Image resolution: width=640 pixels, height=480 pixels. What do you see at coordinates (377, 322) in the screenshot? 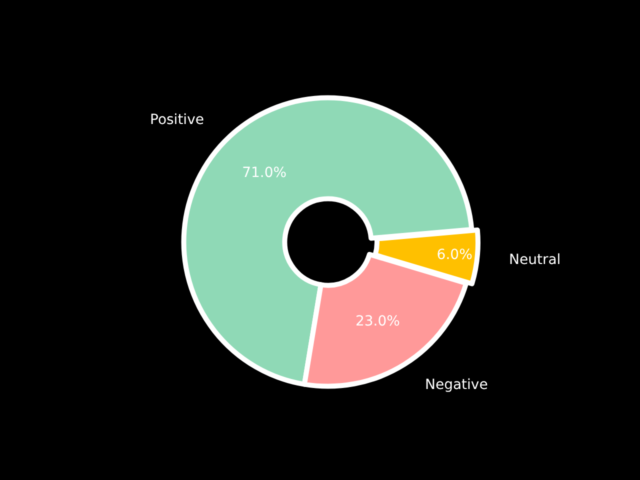
I see `data-label: 23.0%` at bounding box center [377, 322].